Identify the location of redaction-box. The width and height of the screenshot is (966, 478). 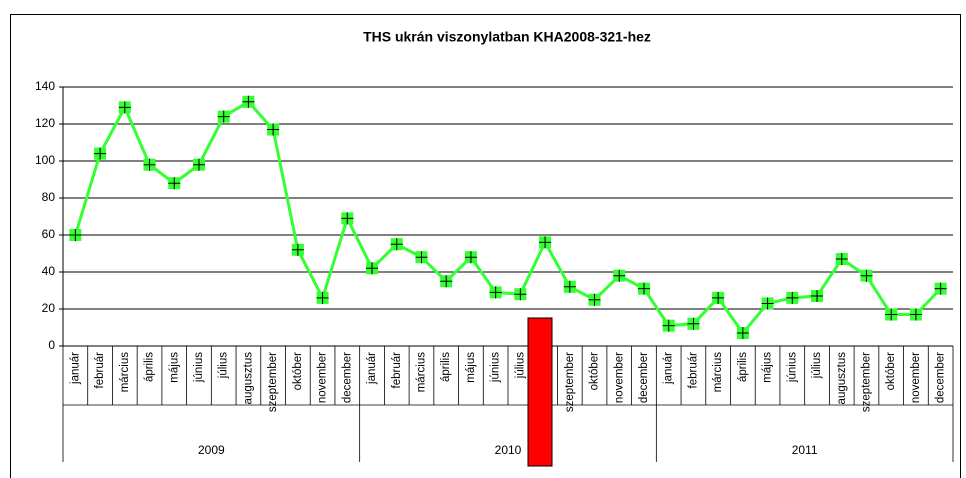
(540, 392).